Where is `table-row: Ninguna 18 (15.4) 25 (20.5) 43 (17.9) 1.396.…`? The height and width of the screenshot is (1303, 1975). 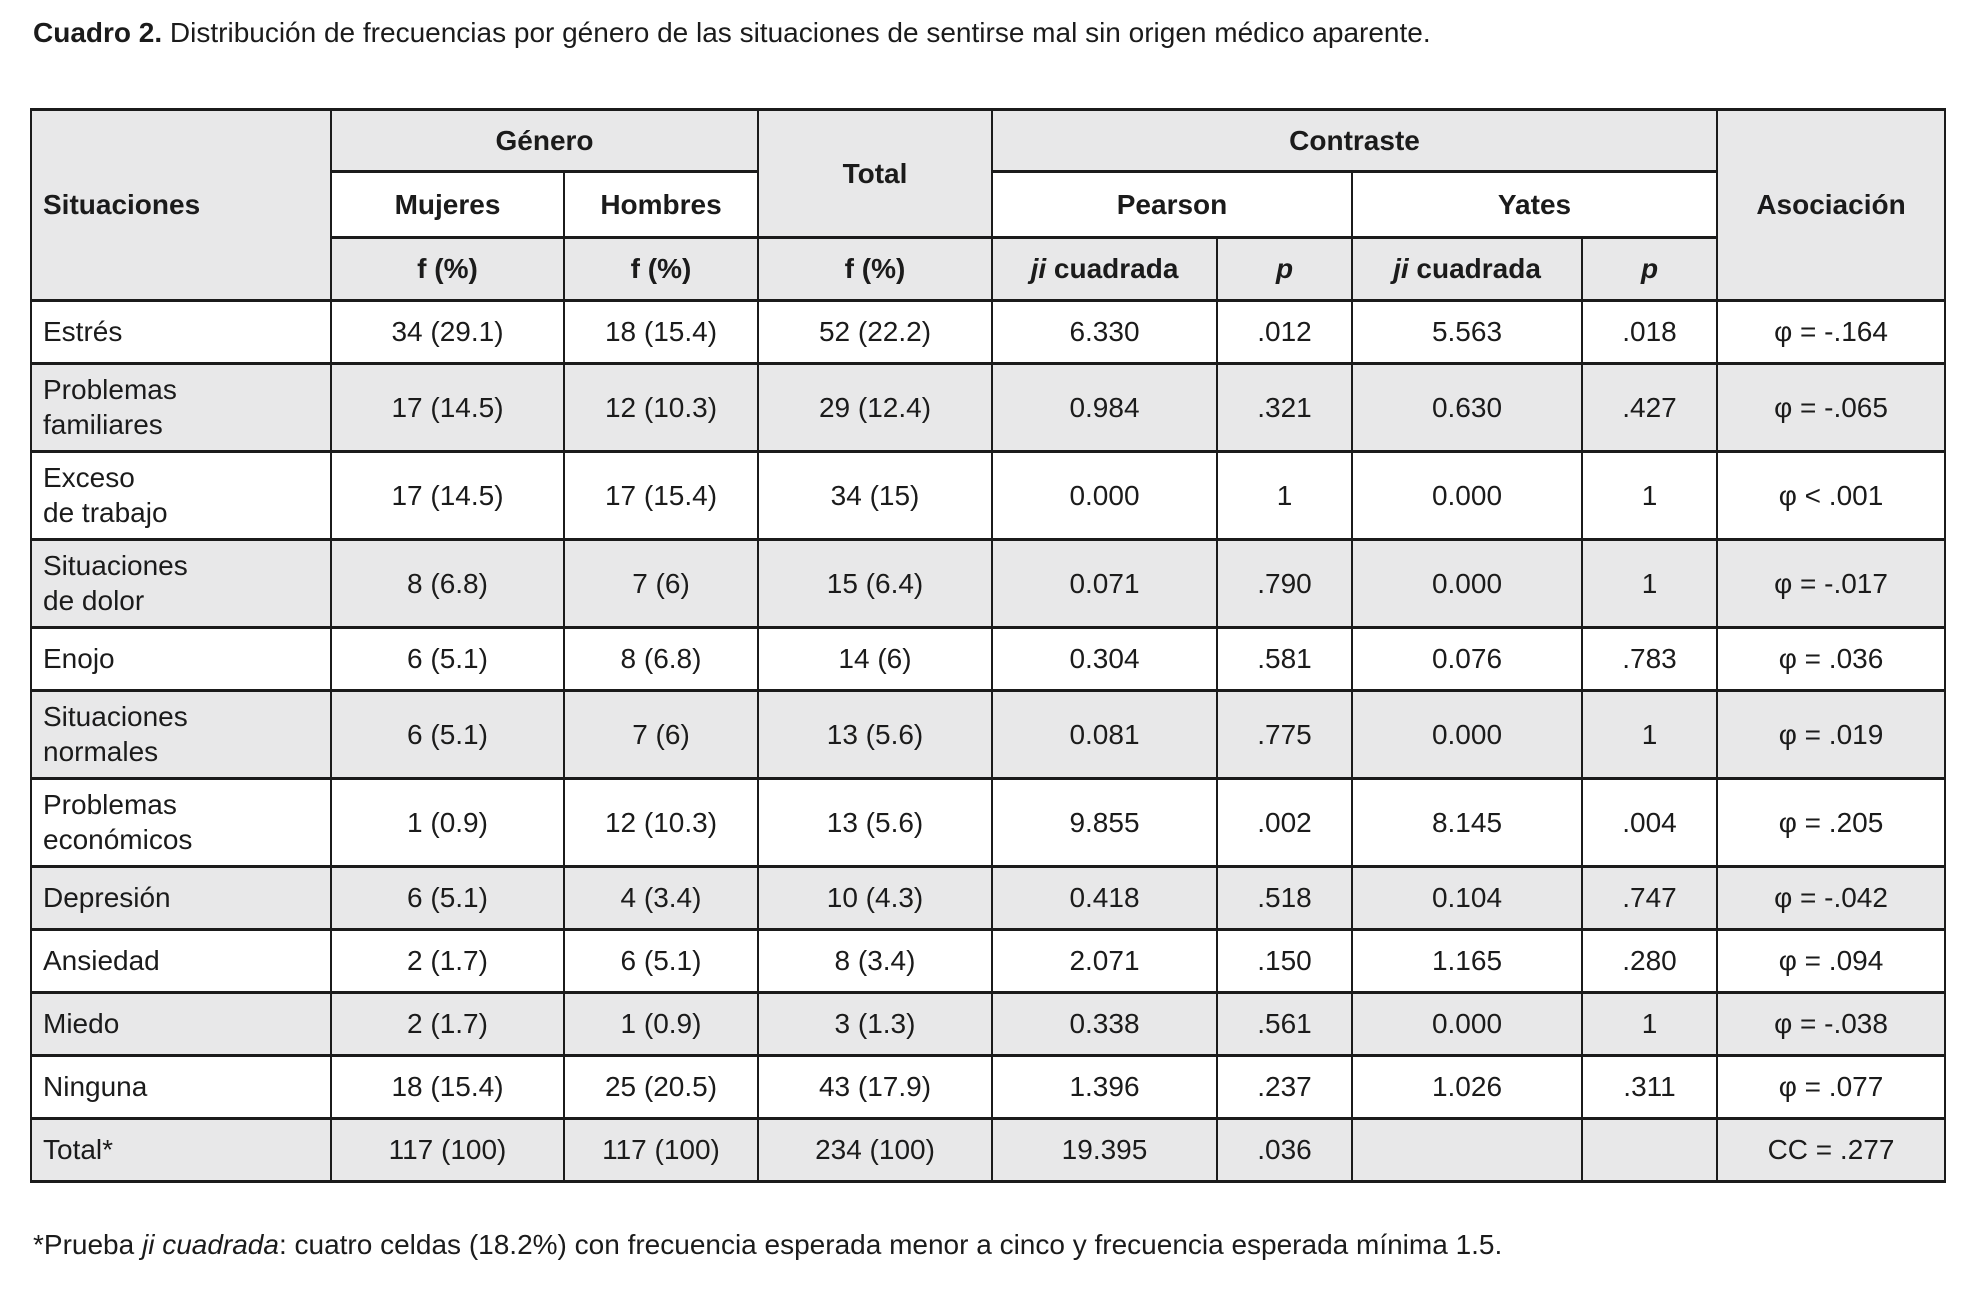 table-row: Ninguna 18 (15.4) 25 (20.5) 43 (17.9) 1.396.… is located at coordinates (988, 1086).